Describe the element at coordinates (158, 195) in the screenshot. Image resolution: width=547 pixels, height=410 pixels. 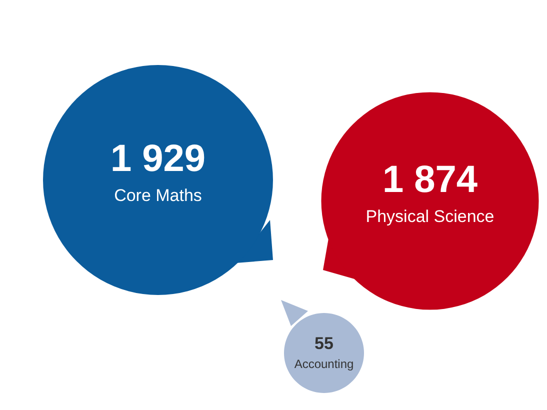
I see `category-label: Core Maths` at that location.